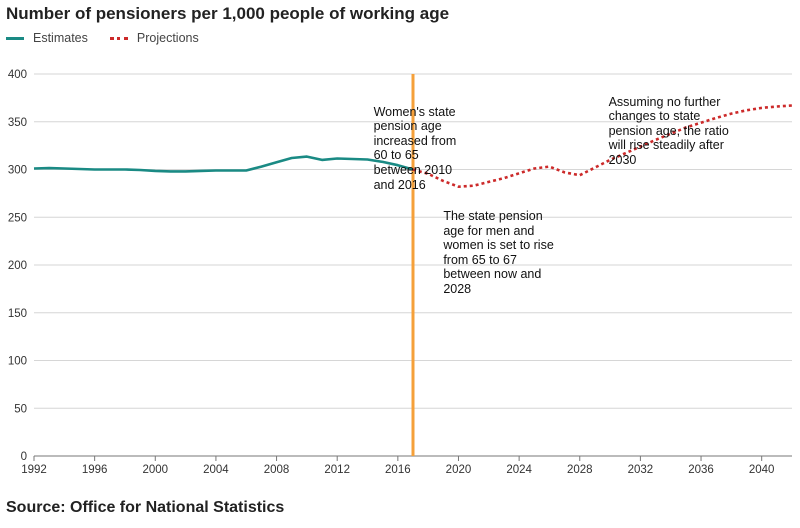  I want to click on y-tick-label-350: 350, so click(17, 123).